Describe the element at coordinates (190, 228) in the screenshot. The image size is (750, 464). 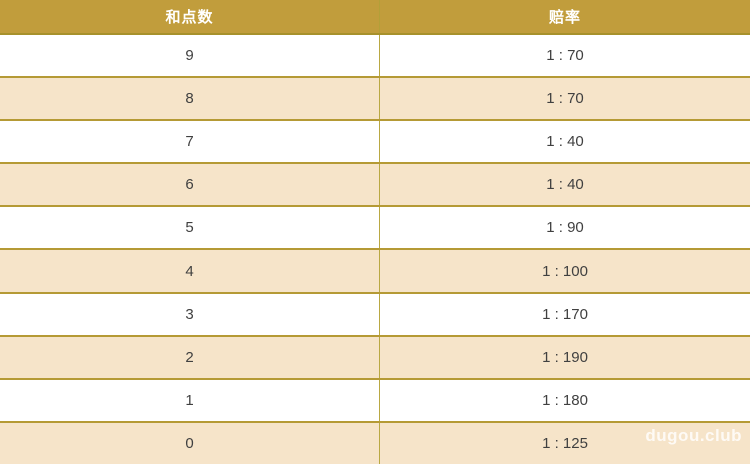
I see `points-cell: 5` at that location.